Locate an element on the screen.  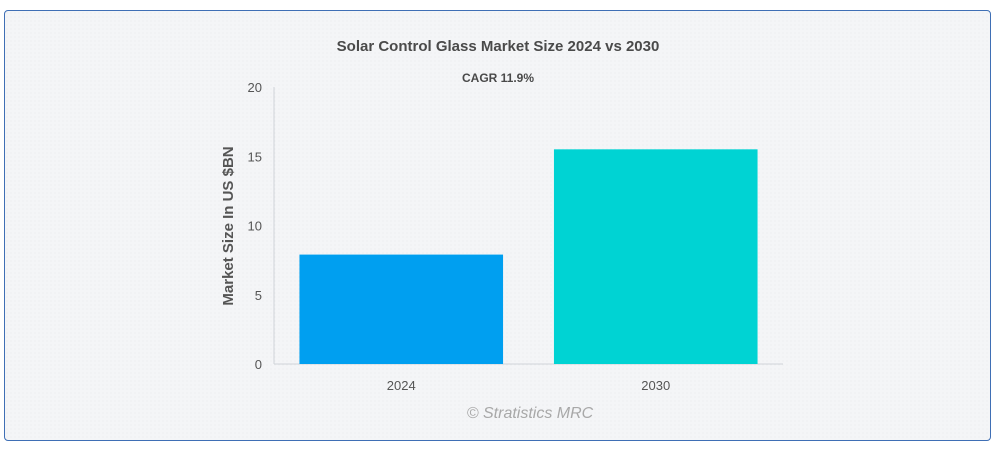
y-axis-label: Market Size In US $BN is located at coordinates (228, 225).